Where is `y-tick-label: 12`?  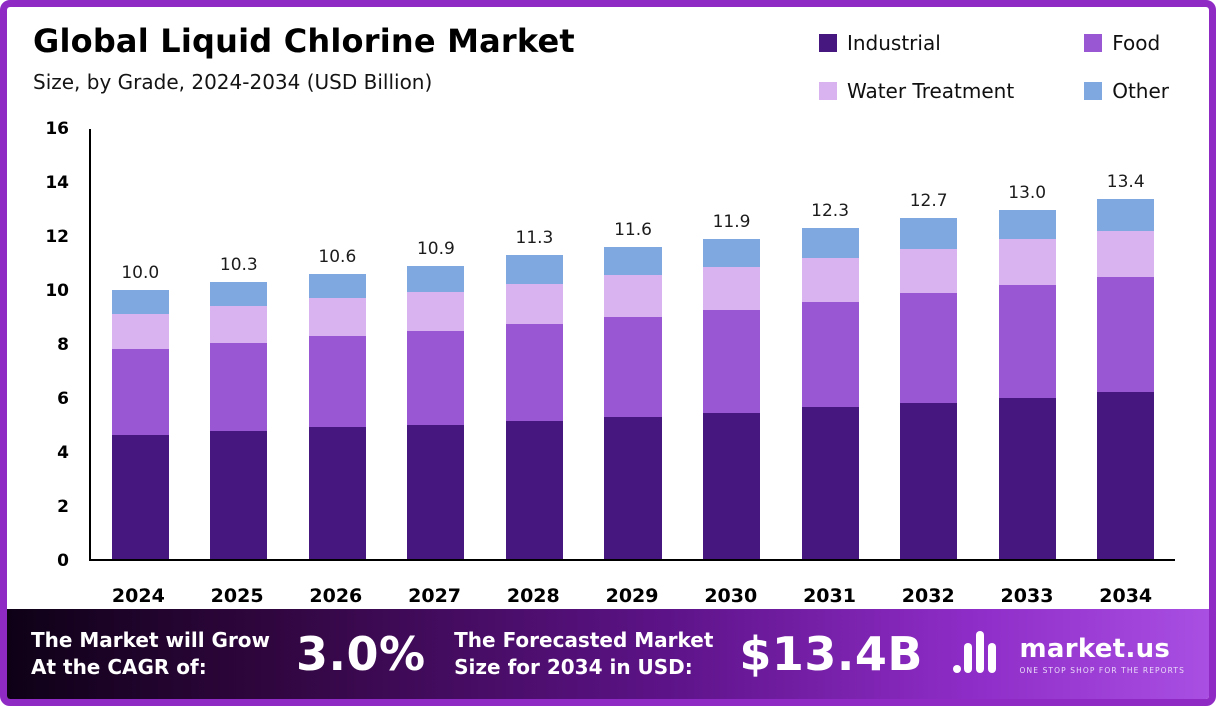 y-tick-label: 12 is located at coordinates (57, 237).